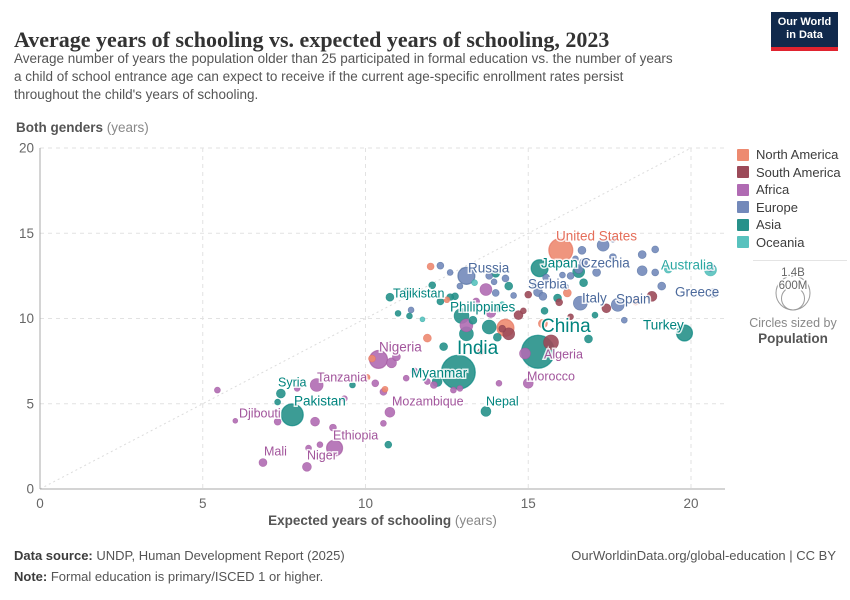 Image resolution: width=850 pixels, height=600 pixels. What do you see at coordinates (792, 208) in the screenshot?
I see `legend-item-europe: Europe` at bounding box center [792, 208].